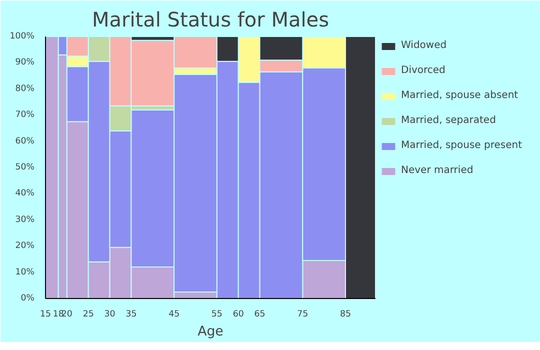  What do you see at coordinates (216, 315) in the screenshot?
I see `x-tick-label: 55` at bounding box center [216, 315].